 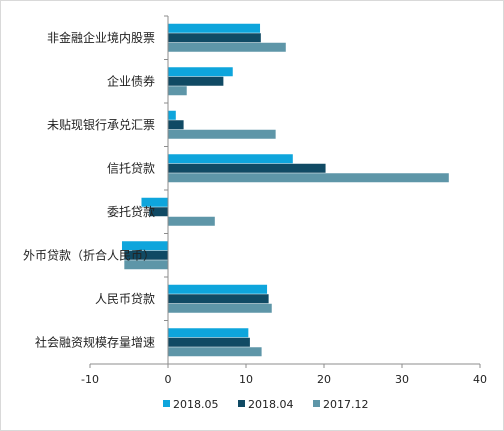 What do you see at coordinates (196, 404) in the screenshot?
I see `legend-label-1: 2018.05` at bounding box center [196, 404].